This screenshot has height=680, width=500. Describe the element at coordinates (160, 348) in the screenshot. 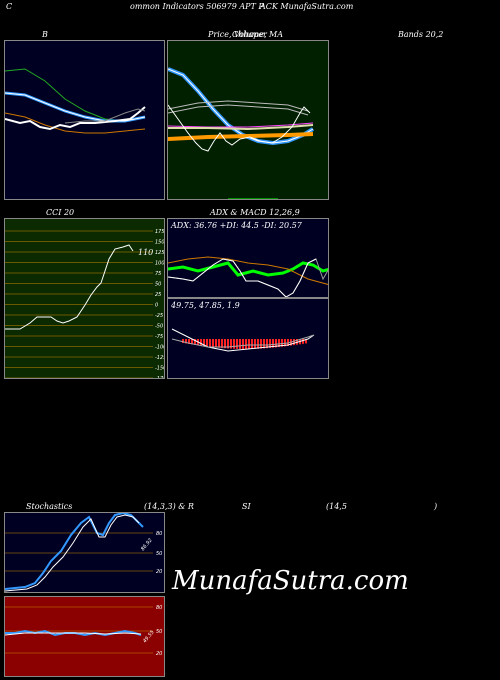

I see `cci-tick-label: -100` at that location.